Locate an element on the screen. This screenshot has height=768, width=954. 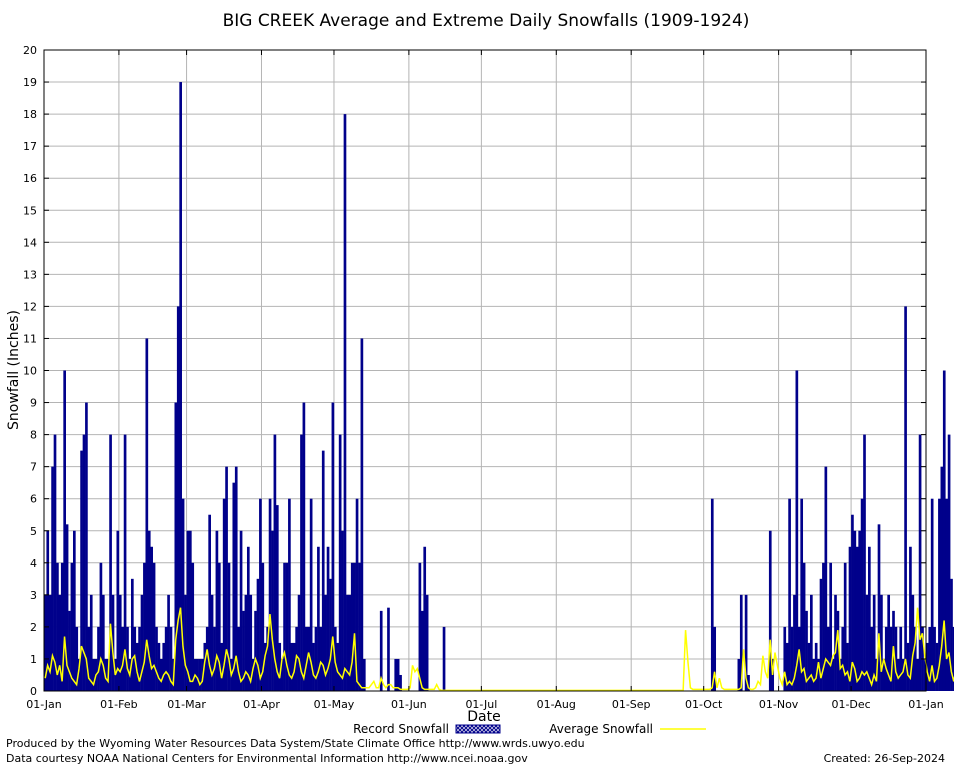
y-tick-label: 12 is located at coordinates (30, 306).